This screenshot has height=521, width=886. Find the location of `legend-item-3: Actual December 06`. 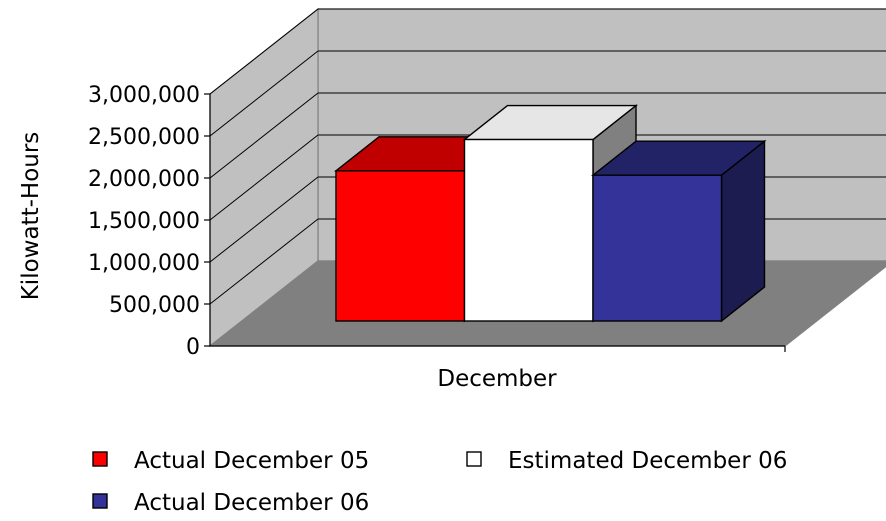

legend-item-3: Actual December 06 is located at coordinates (230, 503).